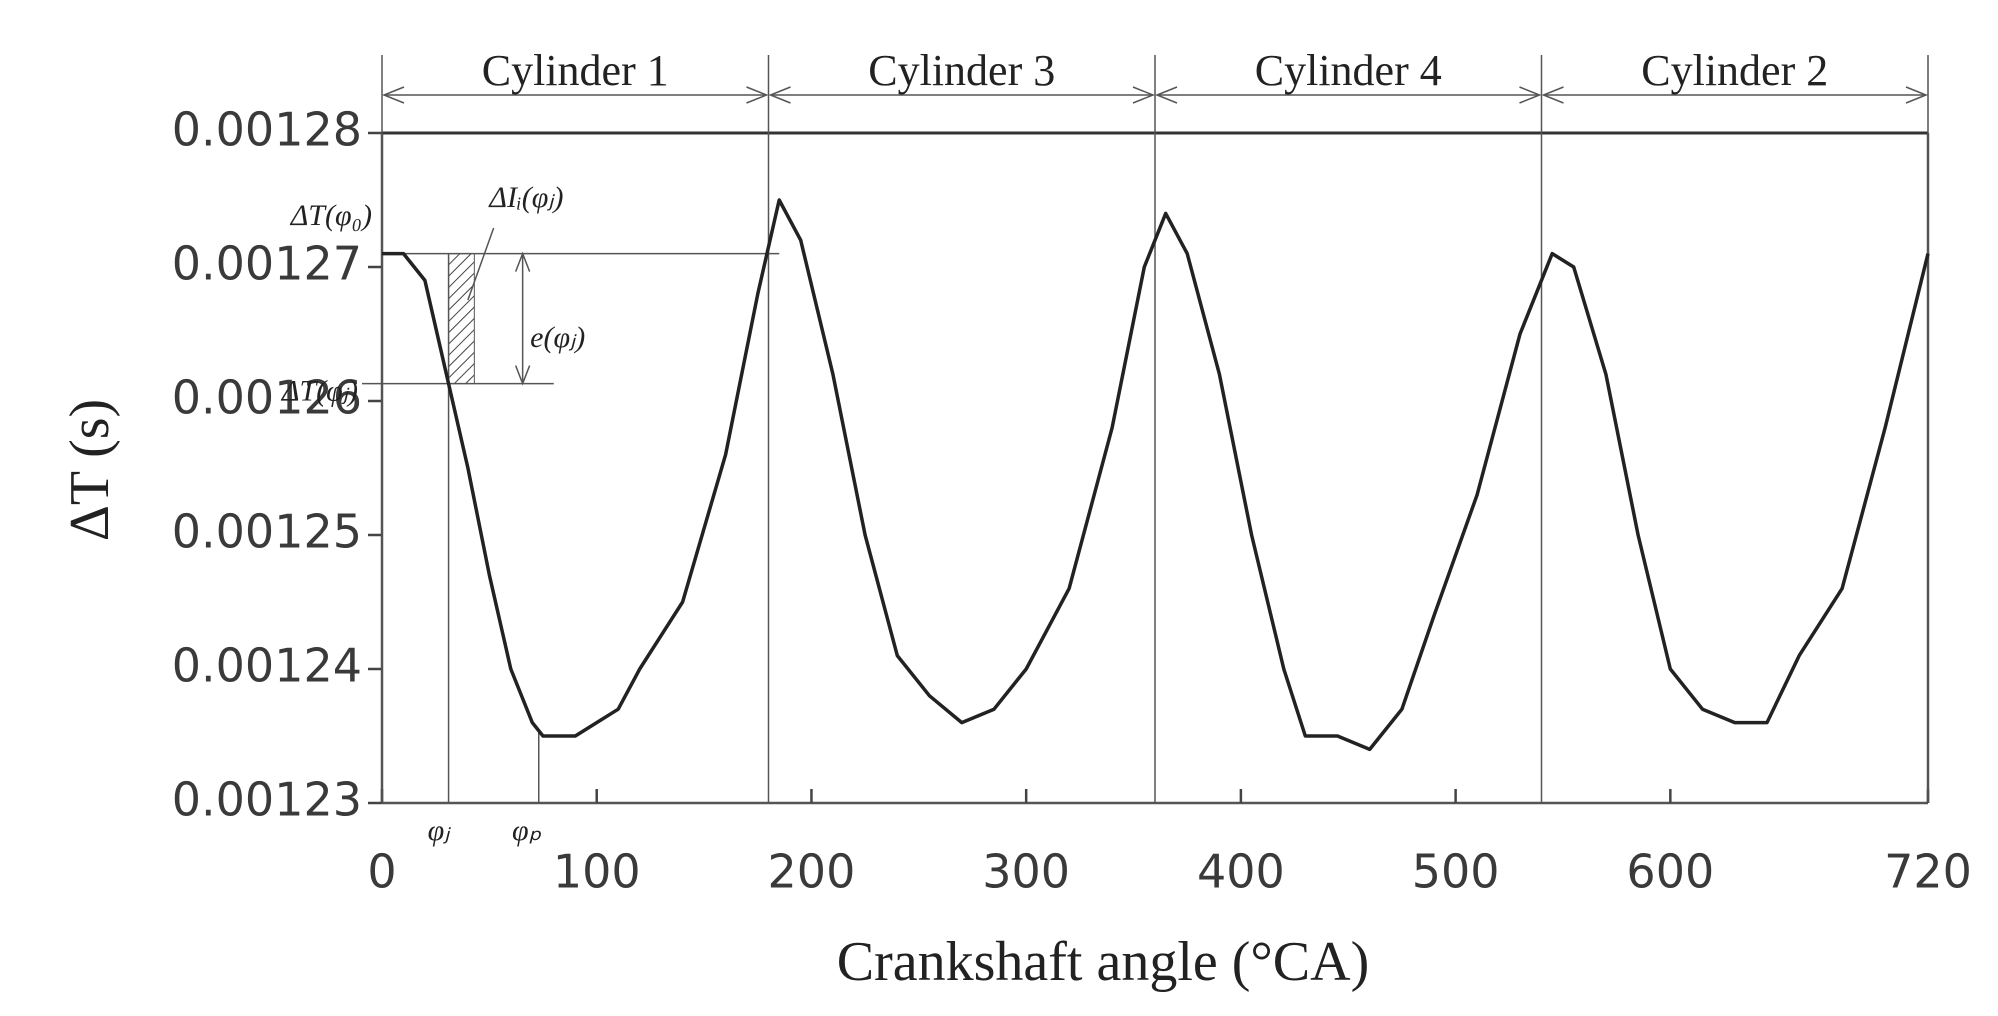  What do you see at coordinates (90, 470) in the screenshot?
I see `y-axis-label: ΔT (s)` at bounding box center [90, 470].